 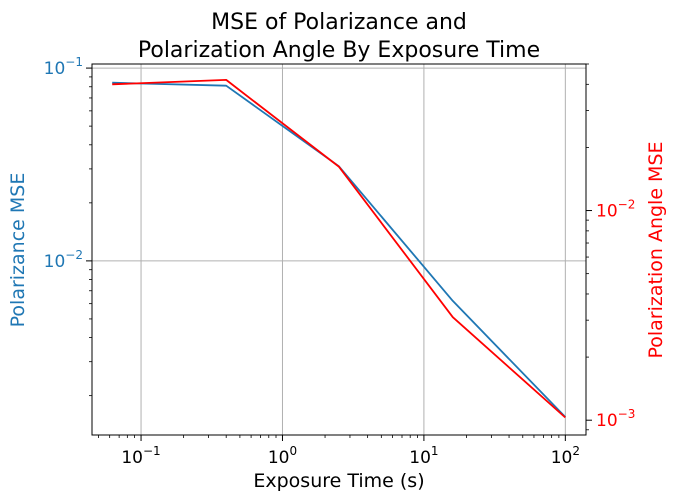 I want to click on chart-title-line-2: Polarization Angle By Exposure Time, so click(x=339, y=50).